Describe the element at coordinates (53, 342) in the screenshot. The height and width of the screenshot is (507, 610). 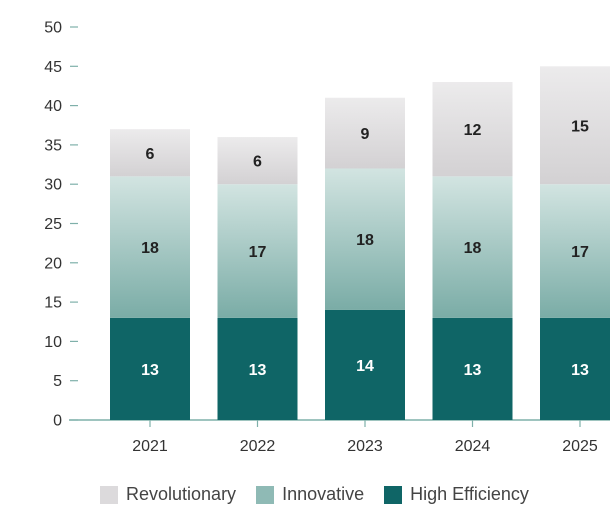
I see `y-tick-label: 10` at that location.